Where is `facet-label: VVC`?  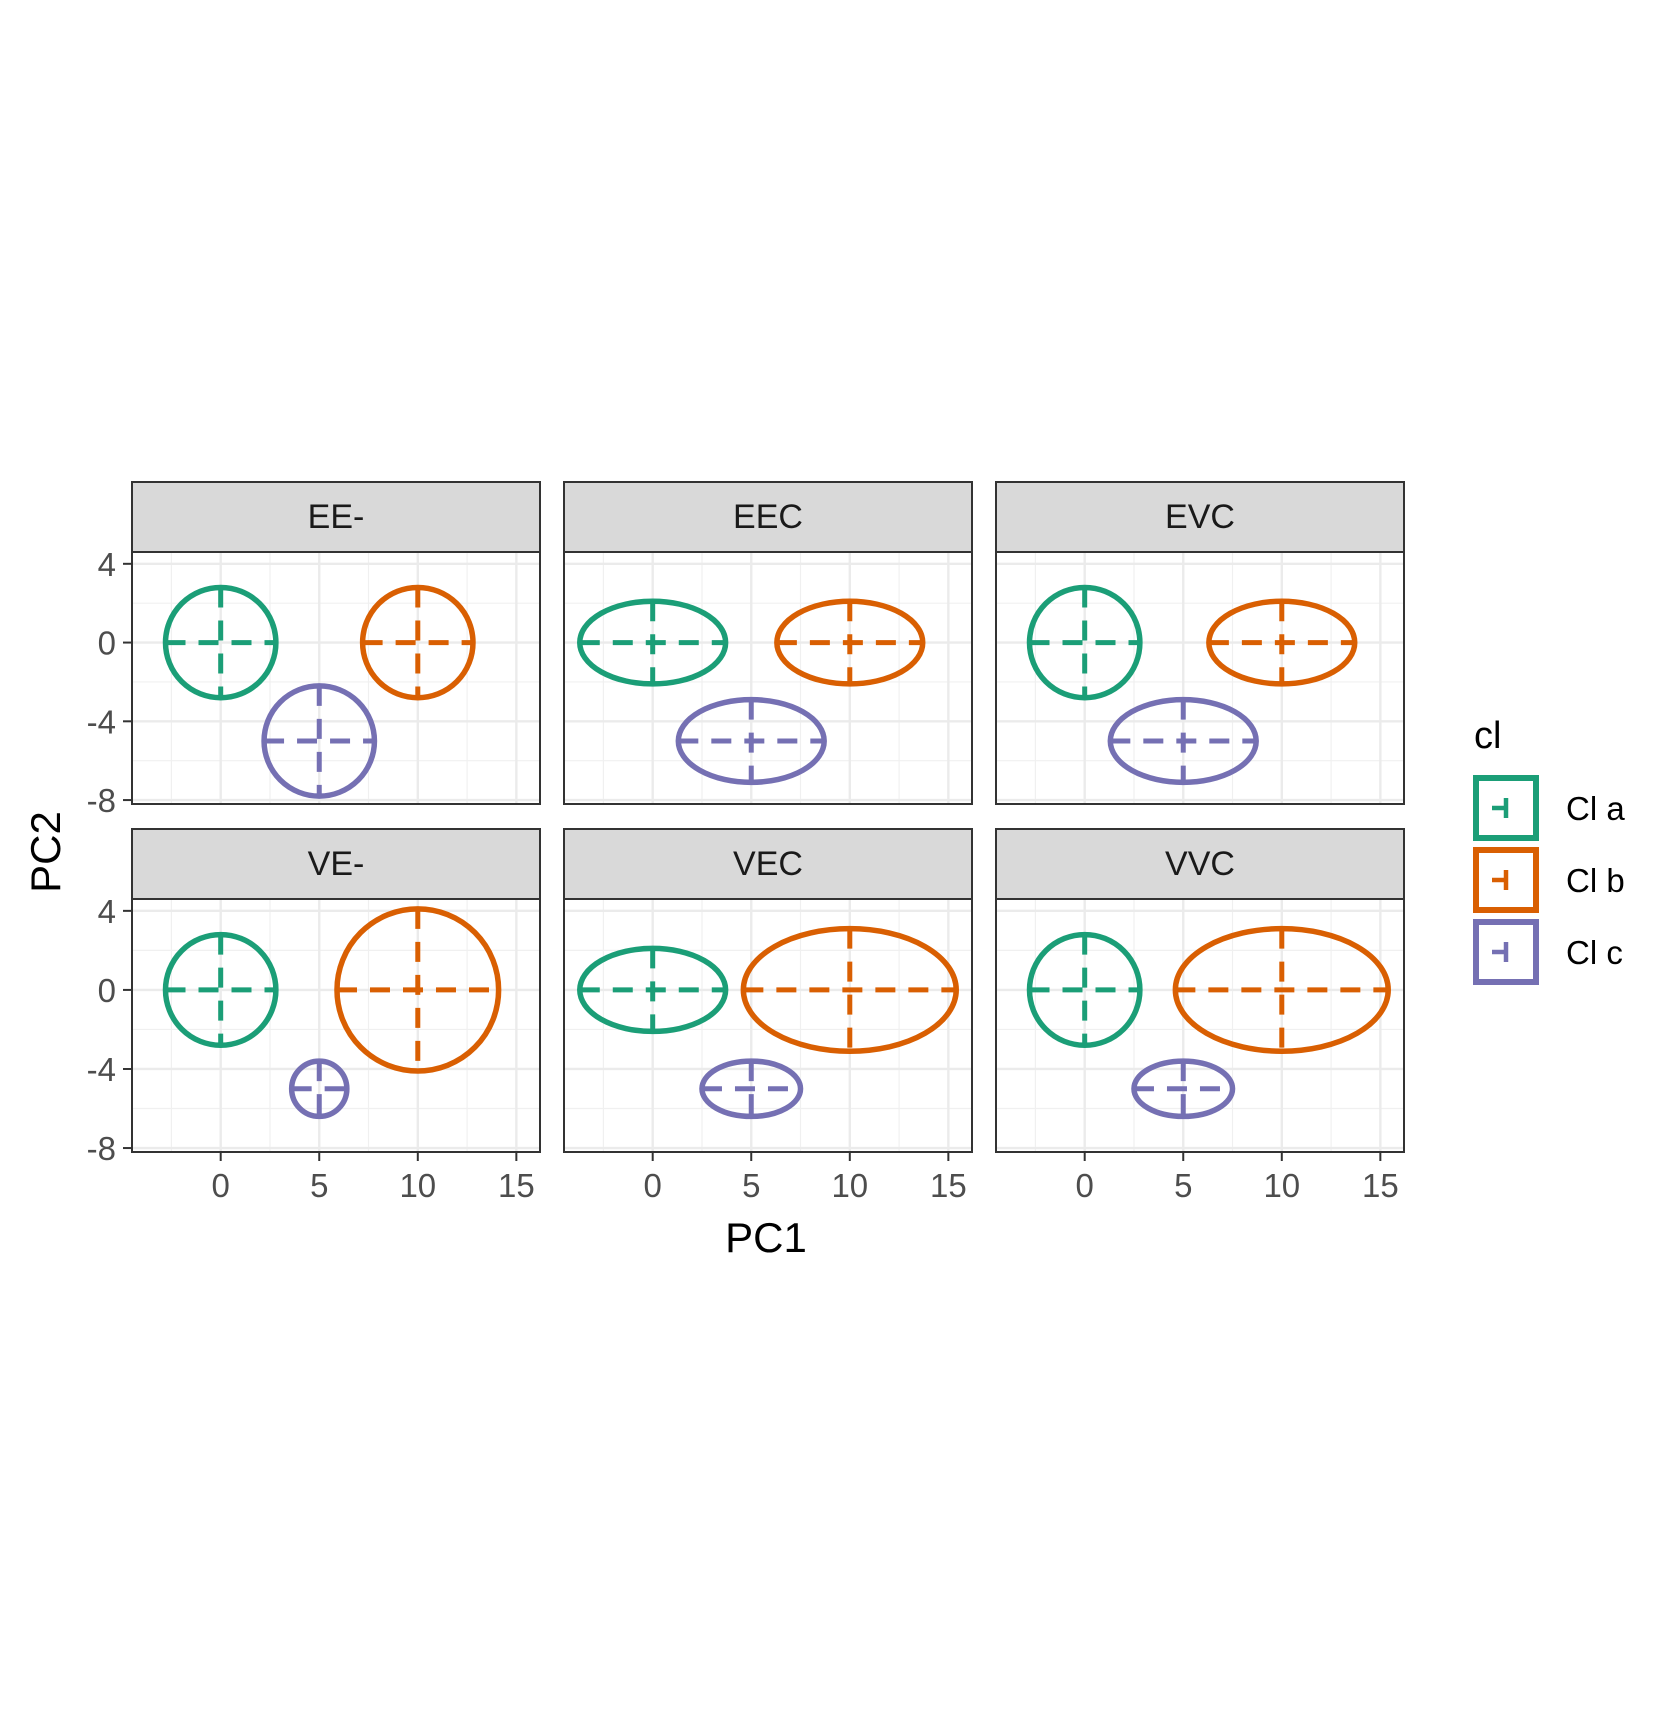
facet-label: VVC is located at coordinates (1200, 864).